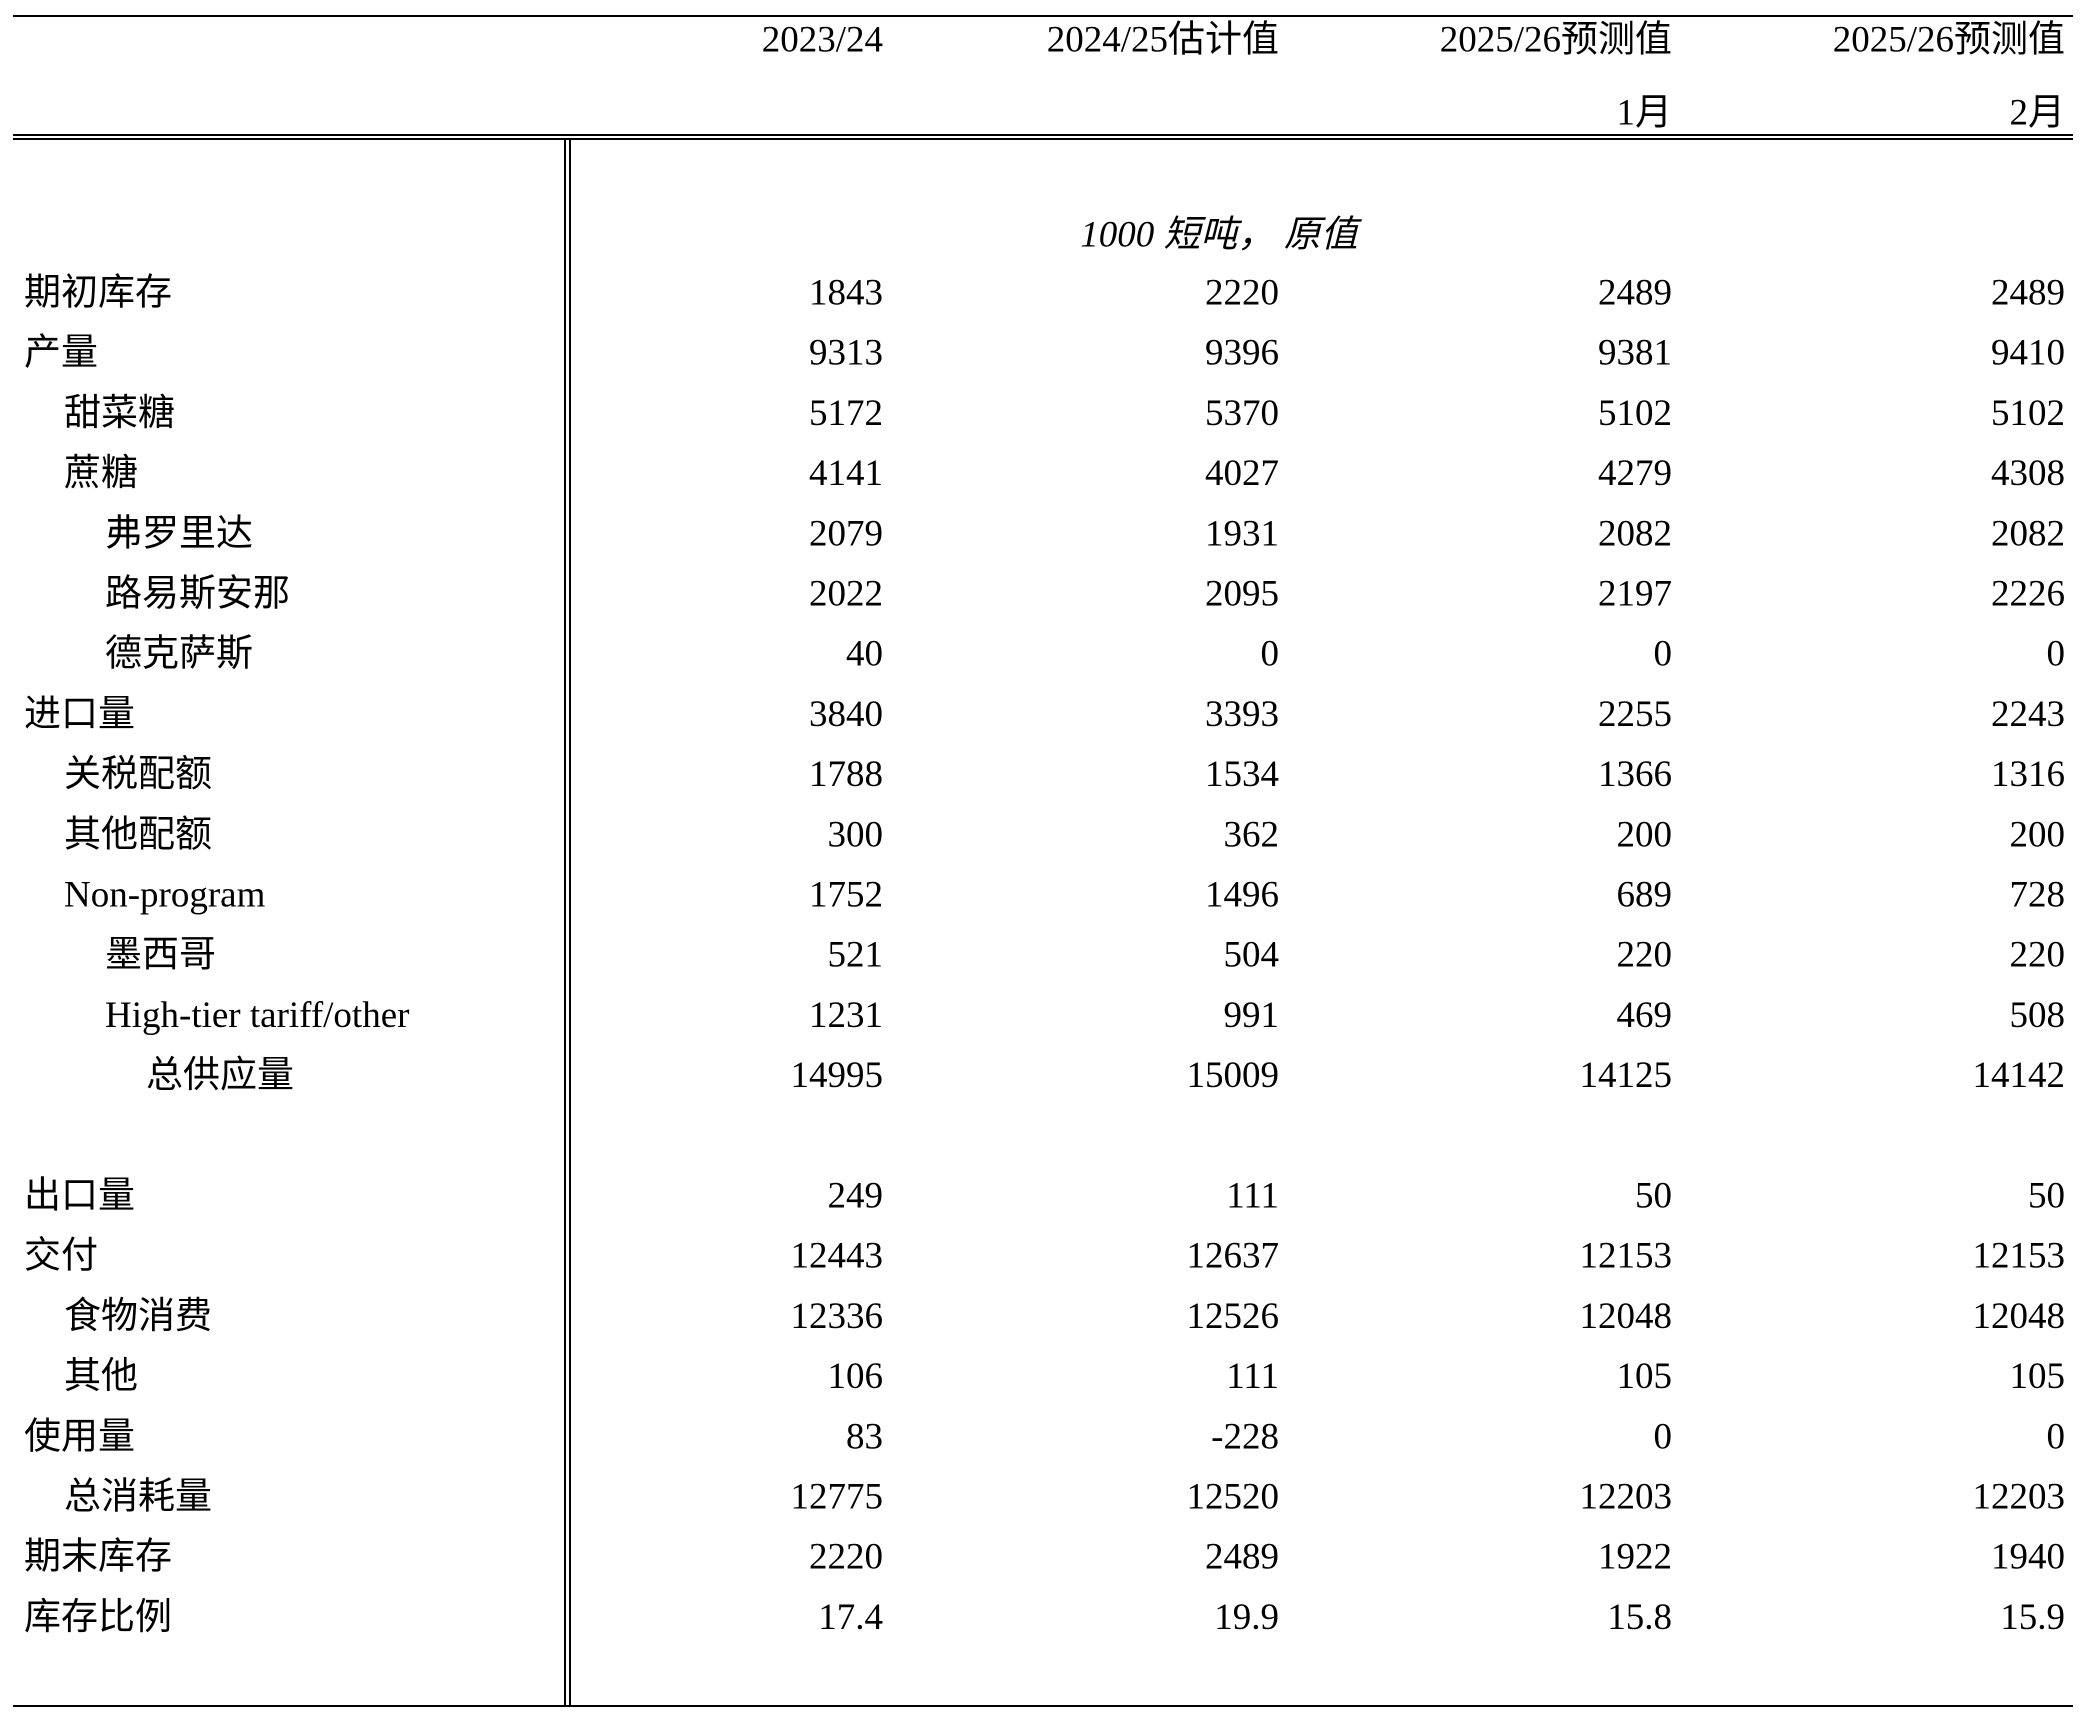 Image resolution: width=2082 pixels, height=1718 pixels. What do you see at coordinates (846, 533) in the screenshot?
I see `cell-value: 2079` at bounding box center [846, 533].